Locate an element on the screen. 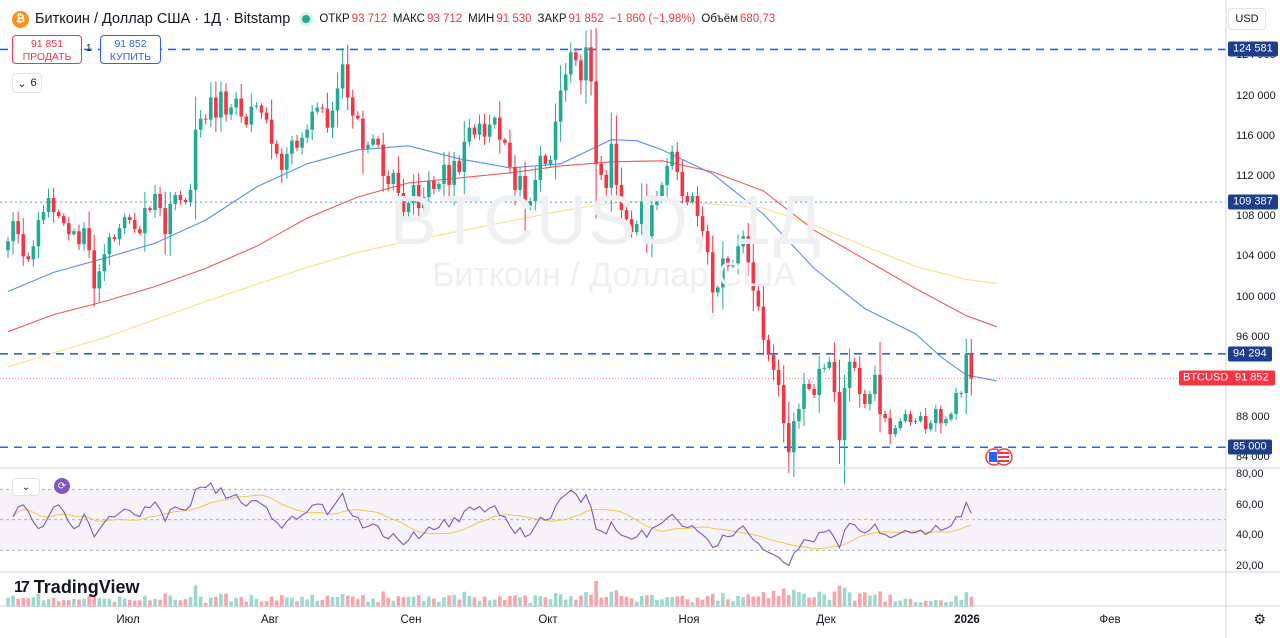 Image resolution: width=1280 pixels, height=638 pixels. sell-button: 91 851 ПРОДАТЬ is located at coordinates (47, 49).